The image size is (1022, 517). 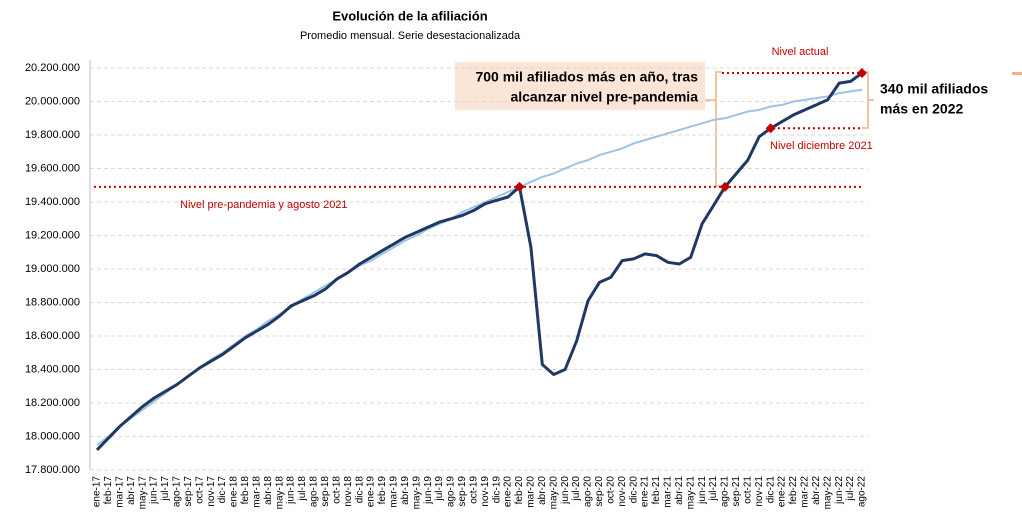 I want to click on y-tick-label: 18.400.000, so click(x=52, y=369).